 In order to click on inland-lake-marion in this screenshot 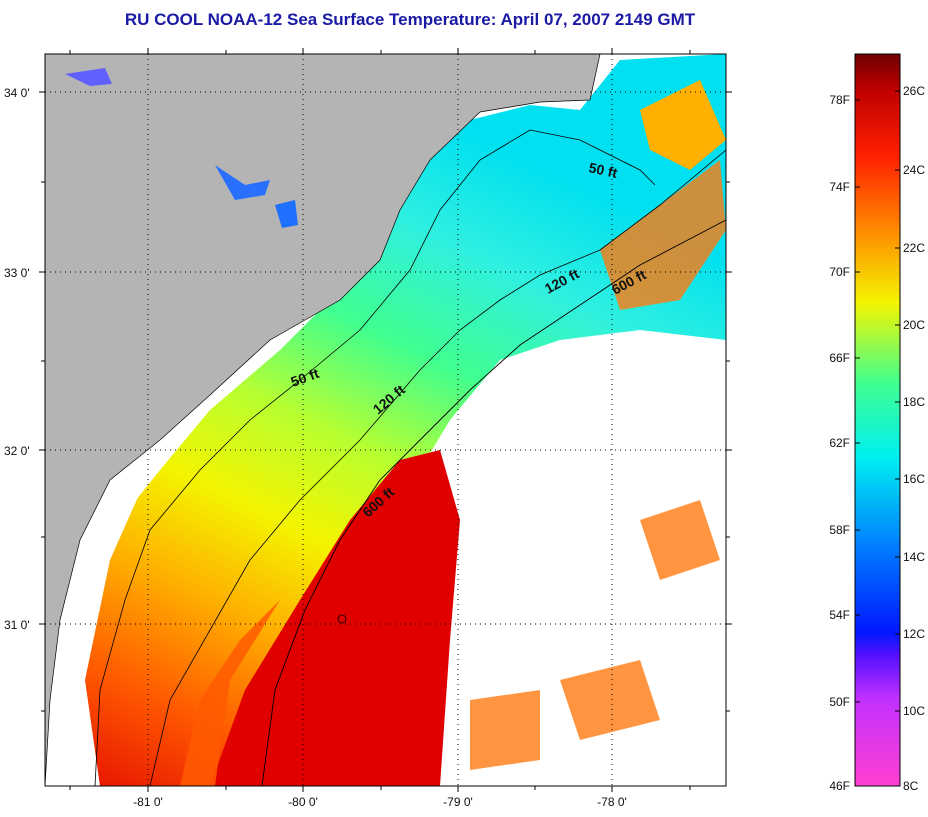, I will do `click(242, 182)`.